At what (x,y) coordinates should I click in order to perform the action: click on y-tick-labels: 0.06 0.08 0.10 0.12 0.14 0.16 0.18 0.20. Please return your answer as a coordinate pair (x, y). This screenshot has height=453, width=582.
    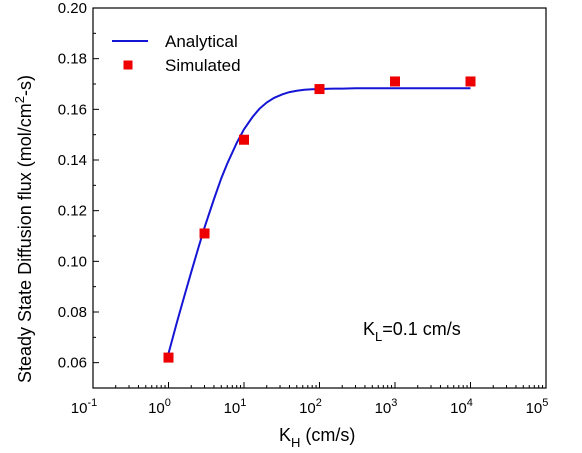
    Looking at the image, I should click on (72, 186).